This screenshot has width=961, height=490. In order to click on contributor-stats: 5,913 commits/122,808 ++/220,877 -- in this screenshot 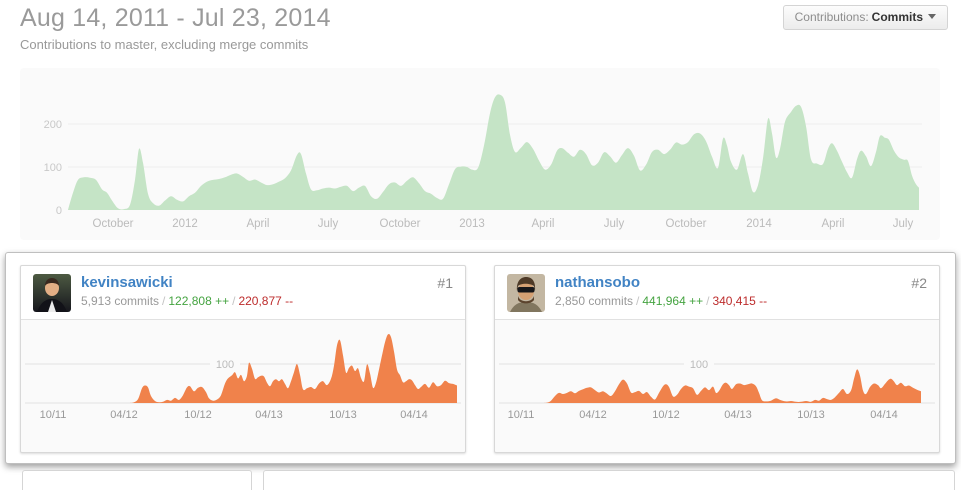, I will do `click(187, 301)`.